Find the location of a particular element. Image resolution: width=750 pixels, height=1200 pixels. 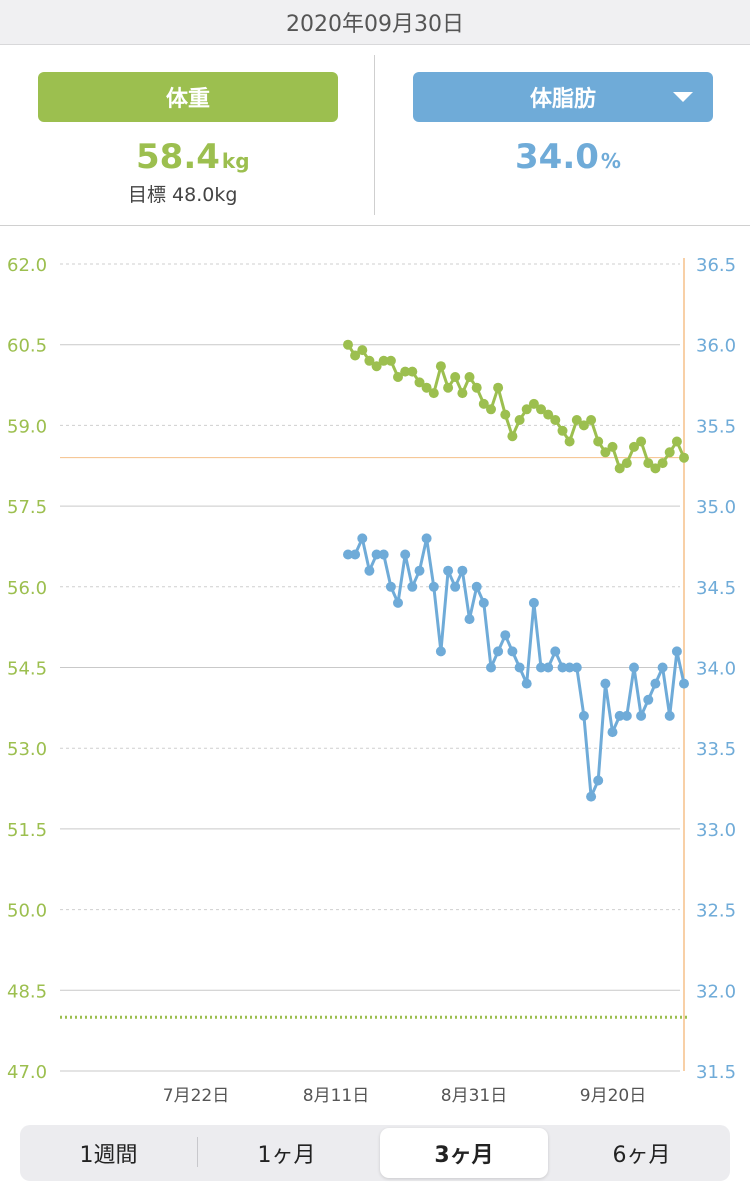

weight-unit: kg is located at coordinates (235, 161).